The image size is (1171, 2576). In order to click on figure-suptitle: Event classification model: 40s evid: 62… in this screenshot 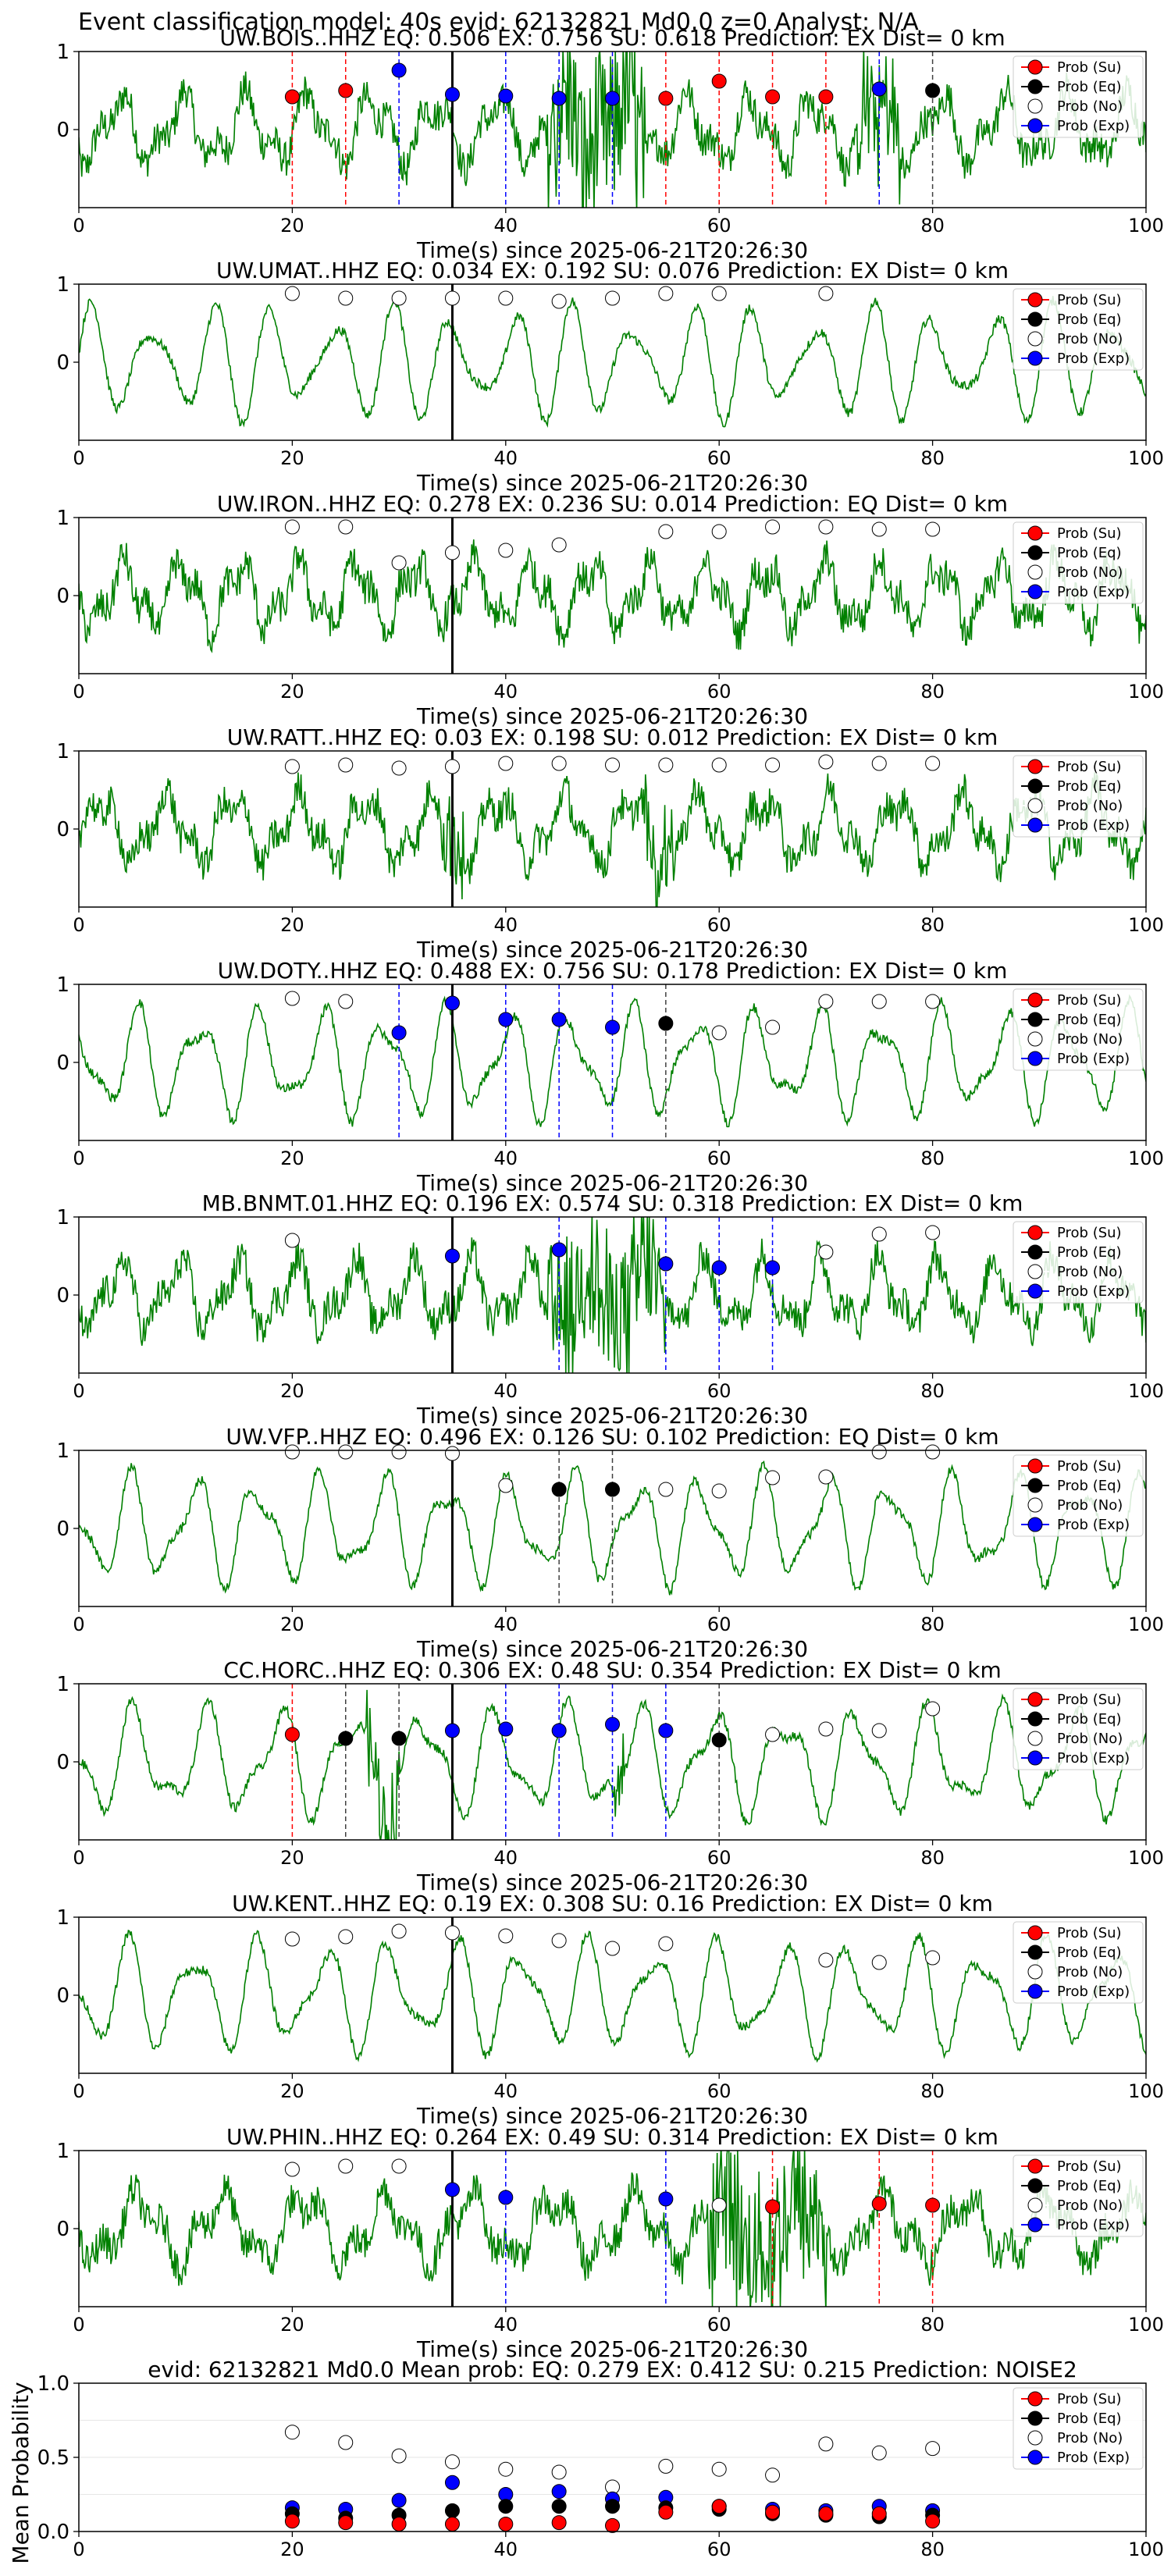, I will do `click(498, 22)`.